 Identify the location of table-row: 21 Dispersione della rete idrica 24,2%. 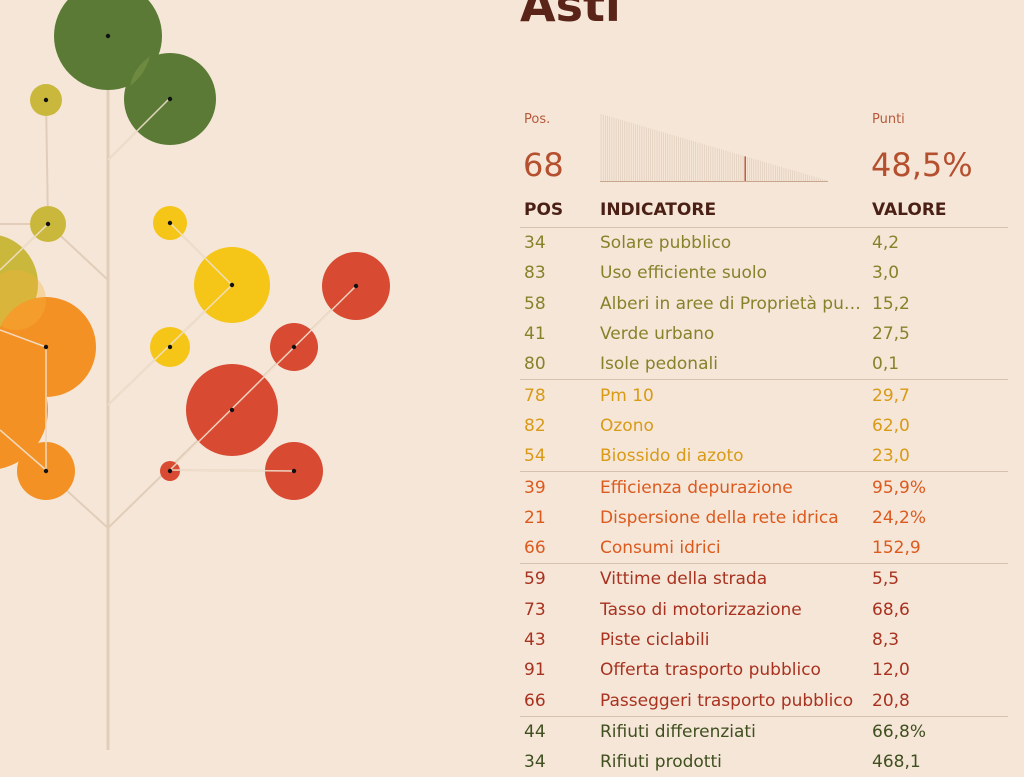
(764, 518).